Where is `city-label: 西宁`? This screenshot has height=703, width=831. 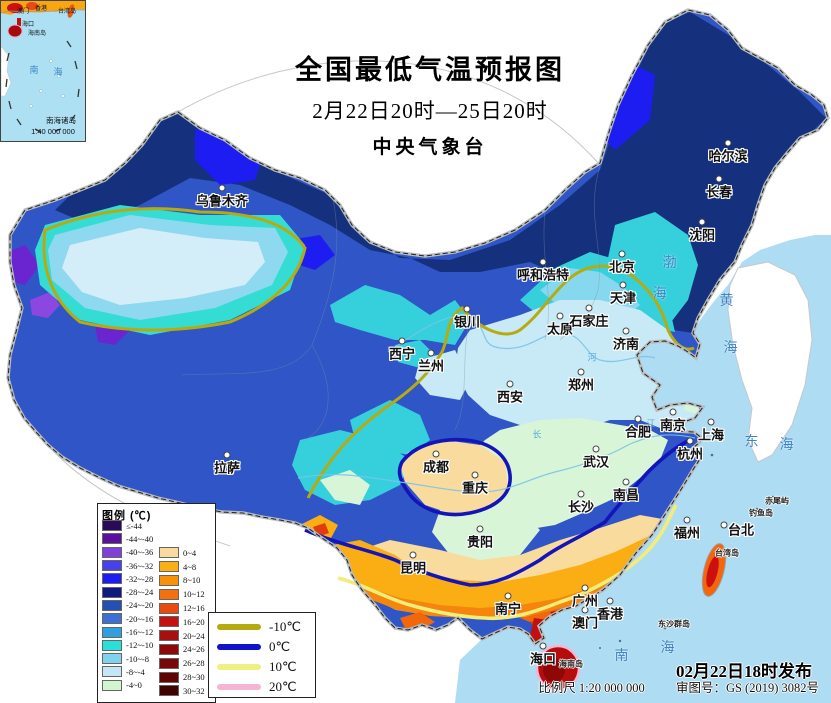 city-label: 西宁 is located at coordinates (402, 354).